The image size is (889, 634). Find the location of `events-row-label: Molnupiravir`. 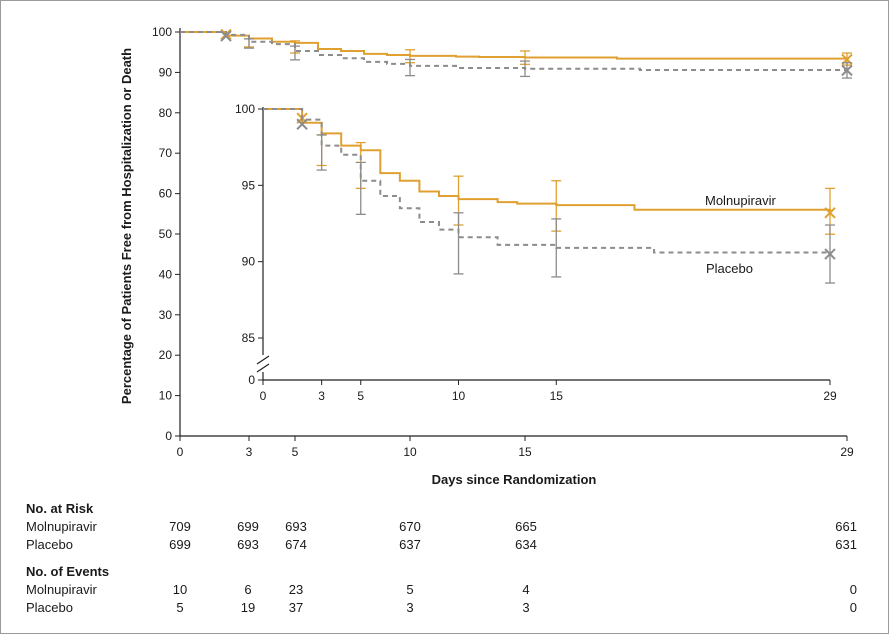

events-row-label: Molnupiravir is located at coordinates (61, 589).